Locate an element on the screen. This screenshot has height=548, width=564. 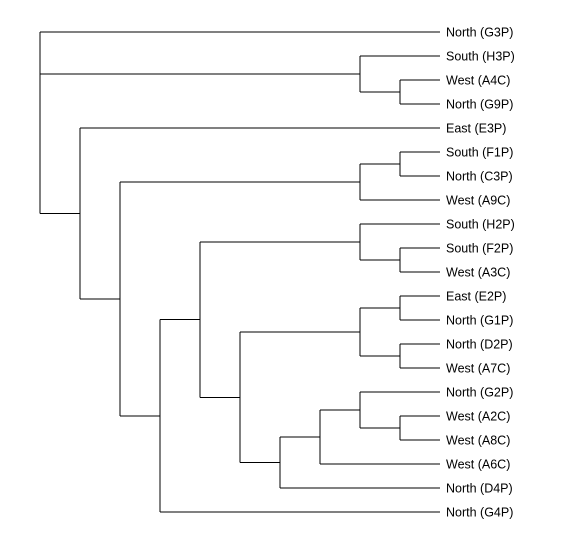
leaf-label: South (F1P) is located at coordinates (479, 153).